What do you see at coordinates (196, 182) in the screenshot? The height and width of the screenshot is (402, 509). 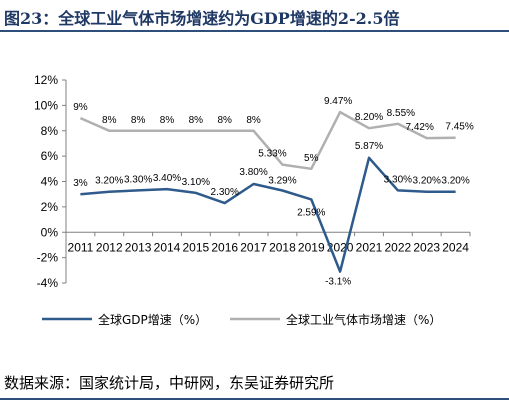 I see `gdp-data-label: 3.10%` at bounding box center [196, 182].